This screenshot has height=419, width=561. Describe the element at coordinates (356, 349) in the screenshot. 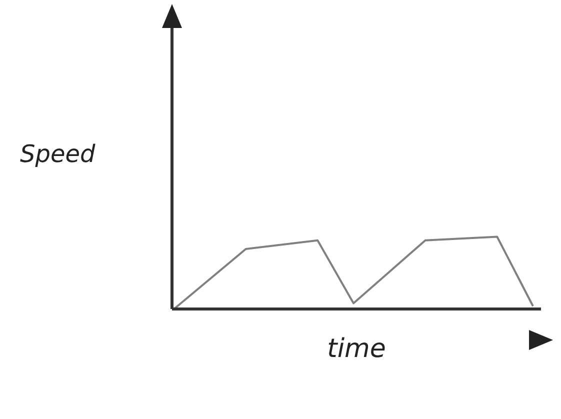

I see `x-axis-title: time` at that location.